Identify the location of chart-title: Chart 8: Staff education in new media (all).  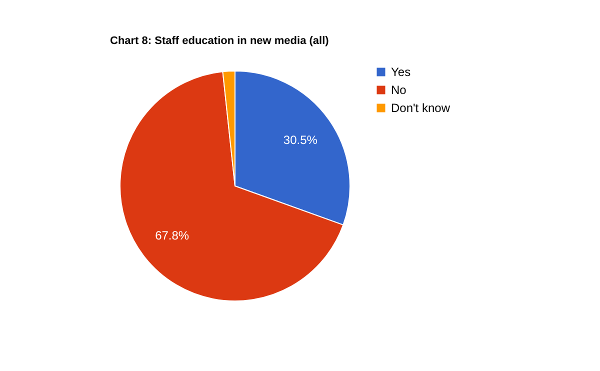
(220, 41).